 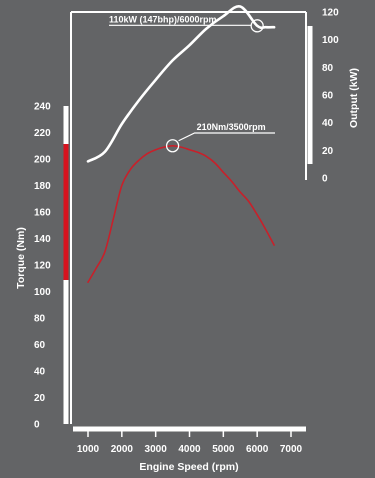 What do you see at coordinates (189, 449) in the screenshot?
I see `rpm-tick-label: 4000` at bounding box center [189, 449].